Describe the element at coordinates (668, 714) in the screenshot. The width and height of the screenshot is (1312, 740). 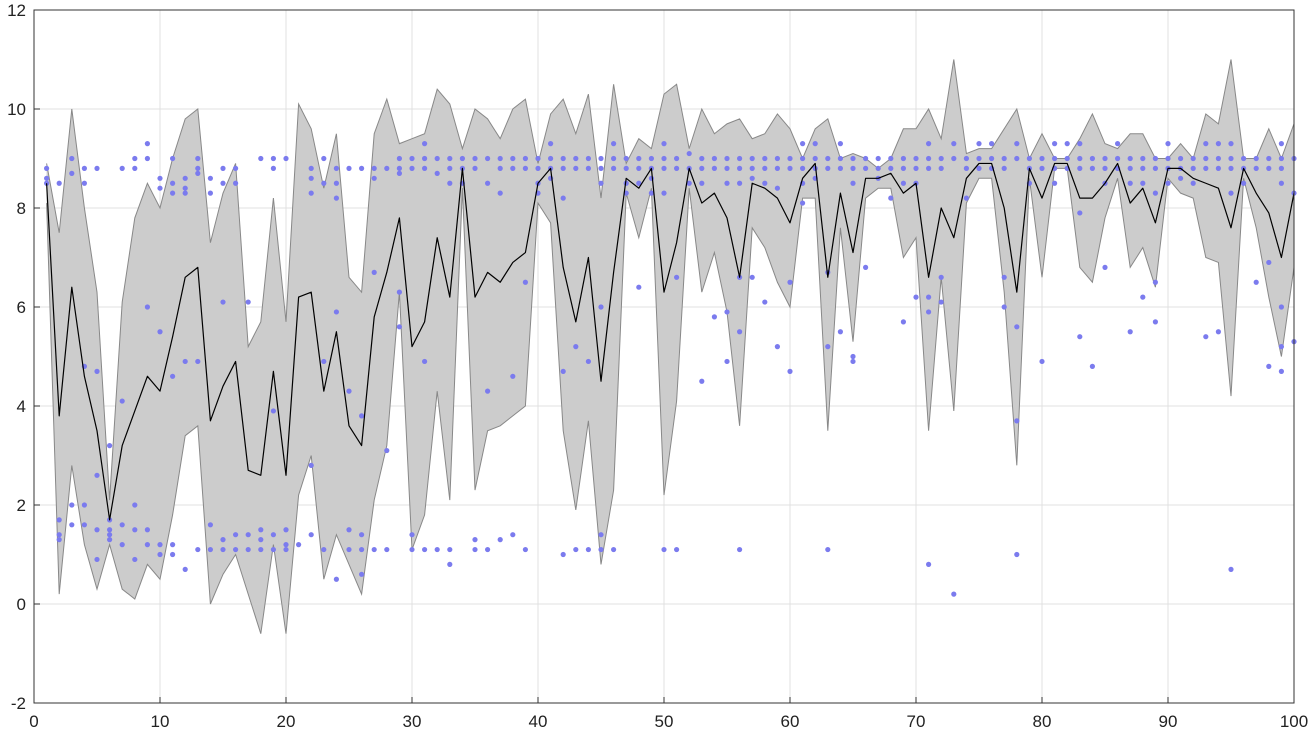
I see `x-axis-ticks: 0 10 20 30 40 50 60 70 80 90 100` at that location.